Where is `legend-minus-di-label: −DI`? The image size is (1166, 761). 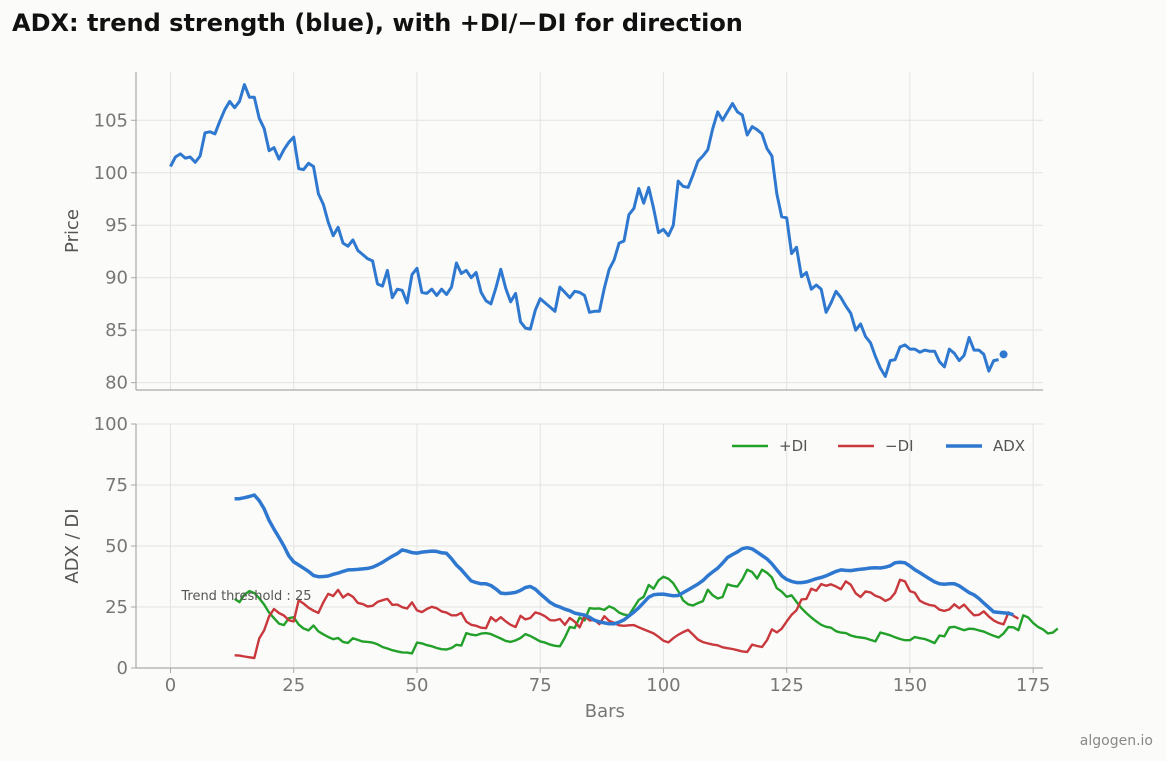 legend-minus-di-label: −DI is located at coordinates (899, 446).